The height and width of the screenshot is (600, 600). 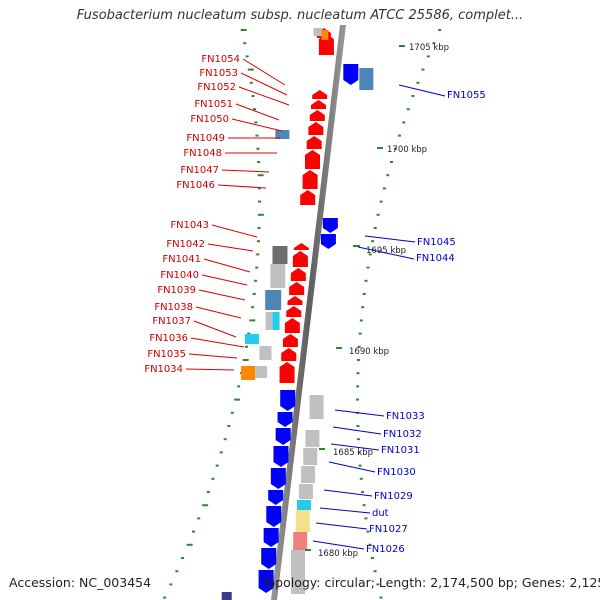 What do you see at coordinates (353, 453) in the screenshot?
I see `kbp-label: 1685 kbp` at bounding box center [353, 453].